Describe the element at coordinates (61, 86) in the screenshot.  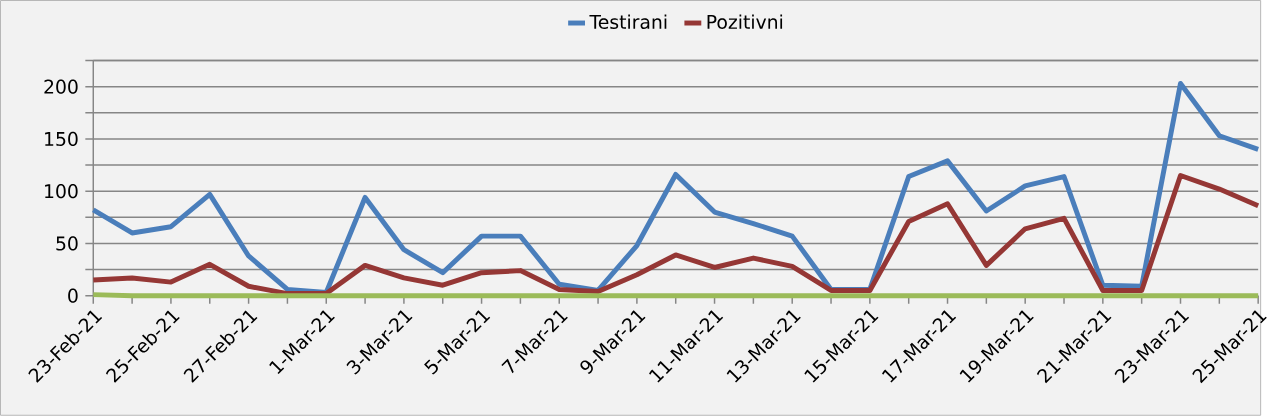
I see `y-tick-label: 200` at that location.